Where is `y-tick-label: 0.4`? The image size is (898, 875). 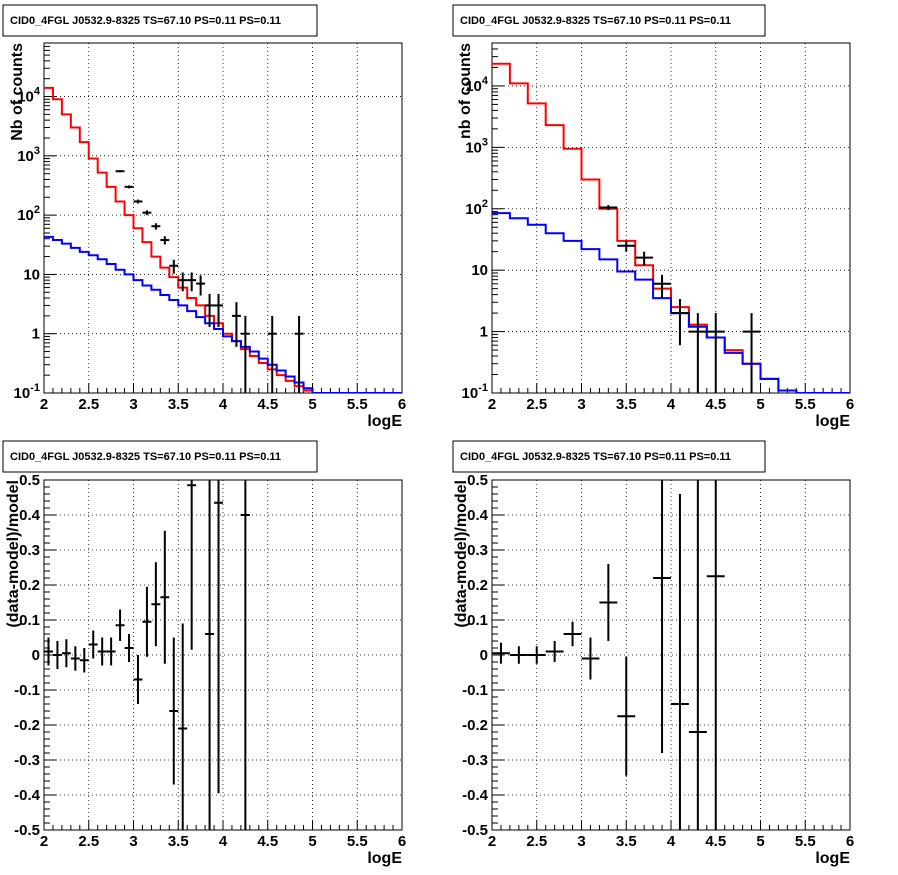 y-tick-label: 0.4 is located at coordinates (478, 515).